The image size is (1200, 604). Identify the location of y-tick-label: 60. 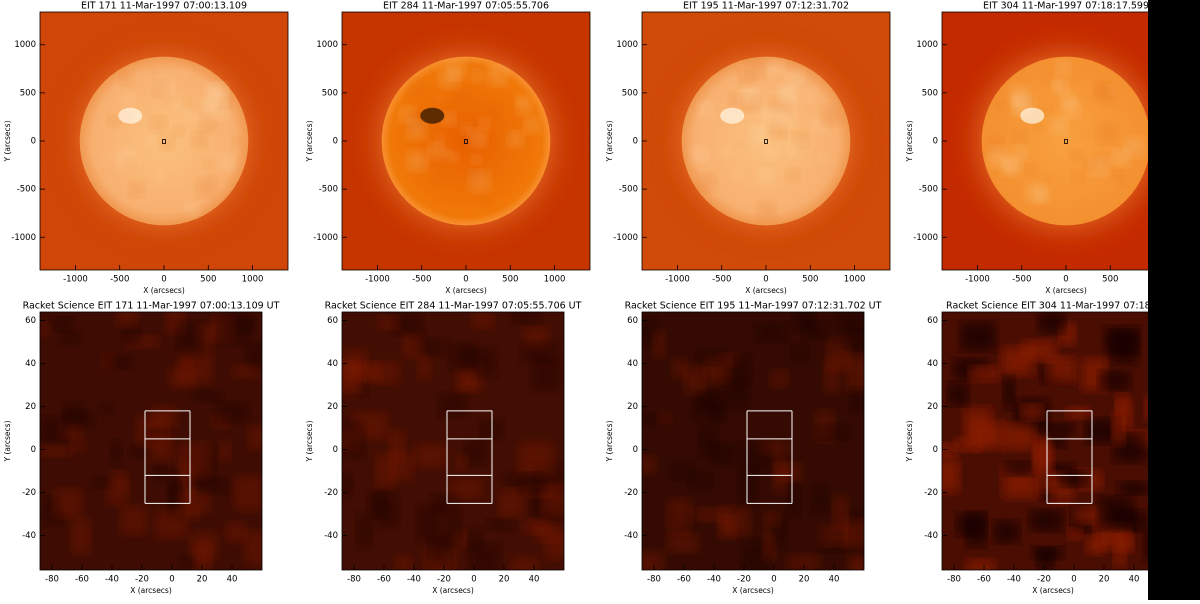
(632, 321).